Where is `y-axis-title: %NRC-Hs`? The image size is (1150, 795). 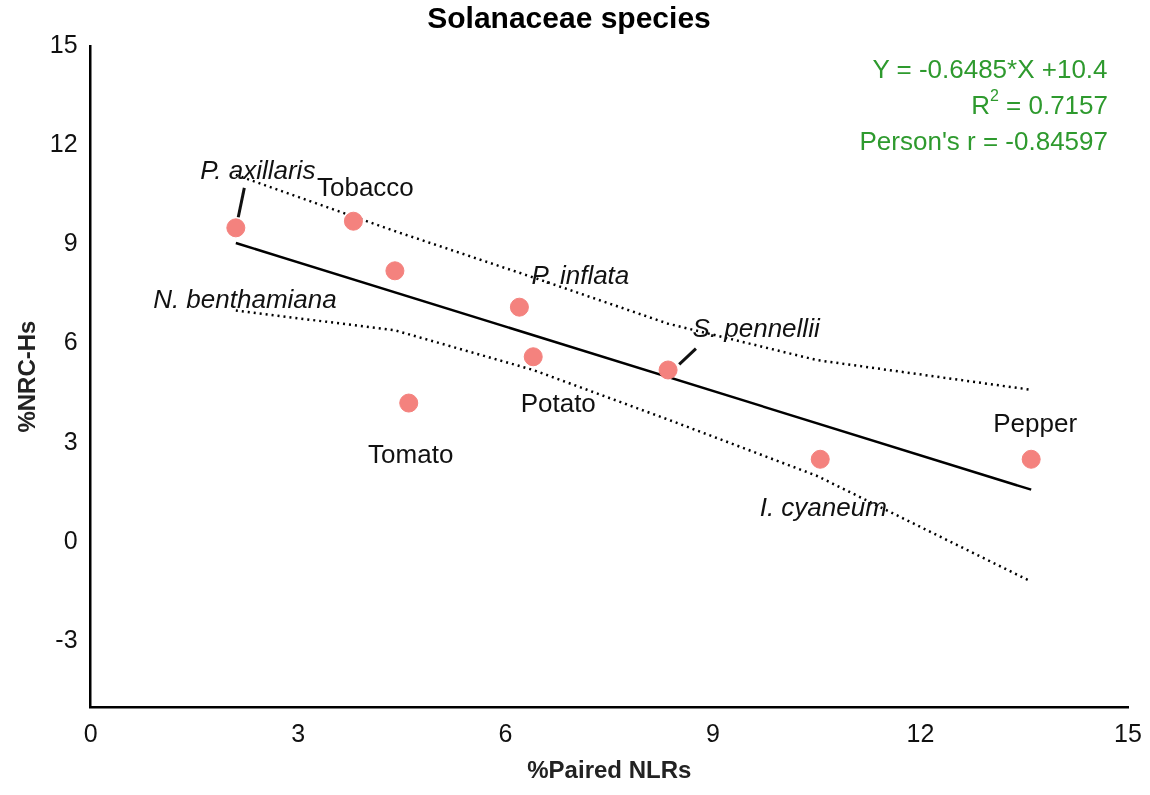
y-axis-title: %NRC-Hs is located at coordinates (27, 376).